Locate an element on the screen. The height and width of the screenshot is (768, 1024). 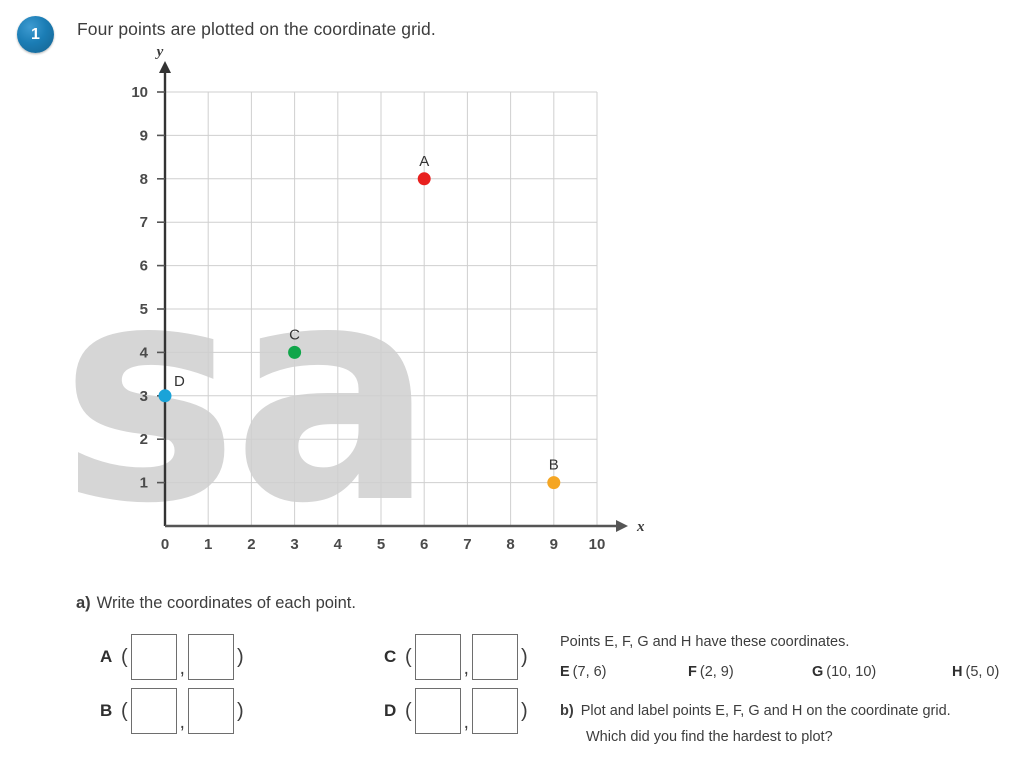
point-label: D is located at coordinates (179, 381).